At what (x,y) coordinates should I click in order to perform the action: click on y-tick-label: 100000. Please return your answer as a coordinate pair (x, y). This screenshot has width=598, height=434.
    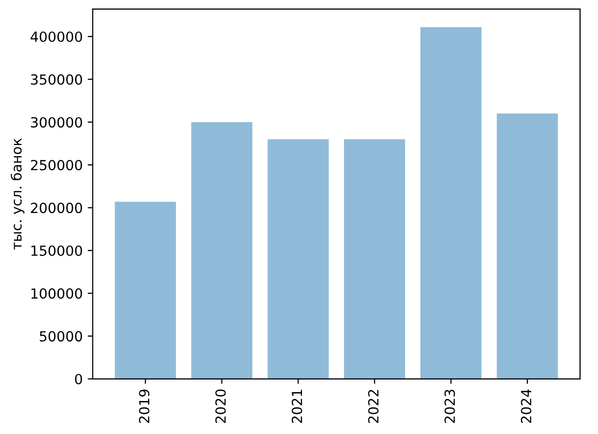
    Looking at the image, I should click on (56, 293).